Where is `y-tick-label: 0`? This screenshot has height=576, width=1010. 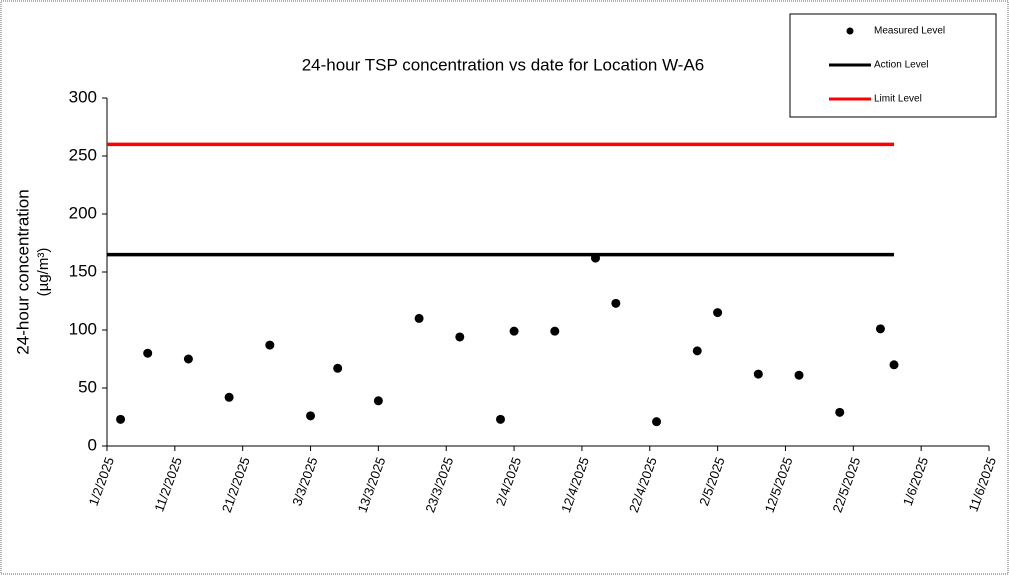 y-tick-label: 0 is located at coordinates (92, 444).